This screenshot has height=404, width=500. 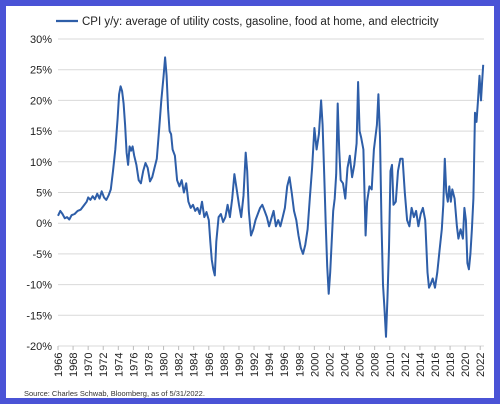 I want to click on y-tick-label: 20%, so click(x=41, y=101).